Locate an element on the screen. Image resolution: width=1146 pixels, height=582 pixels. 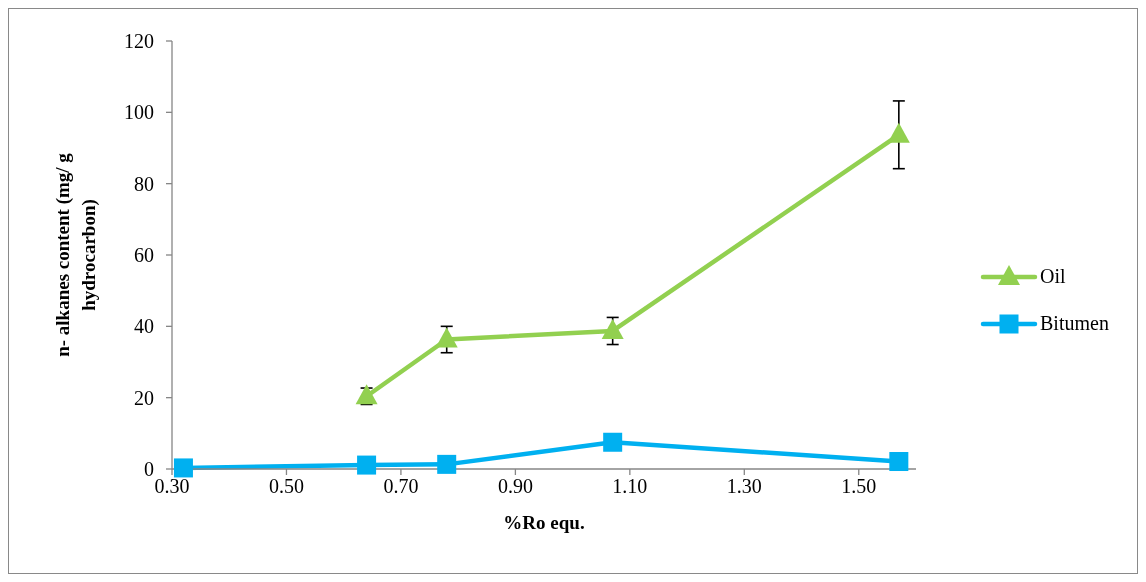
y-tick-label: 100 is located at coordinates (139, 112).